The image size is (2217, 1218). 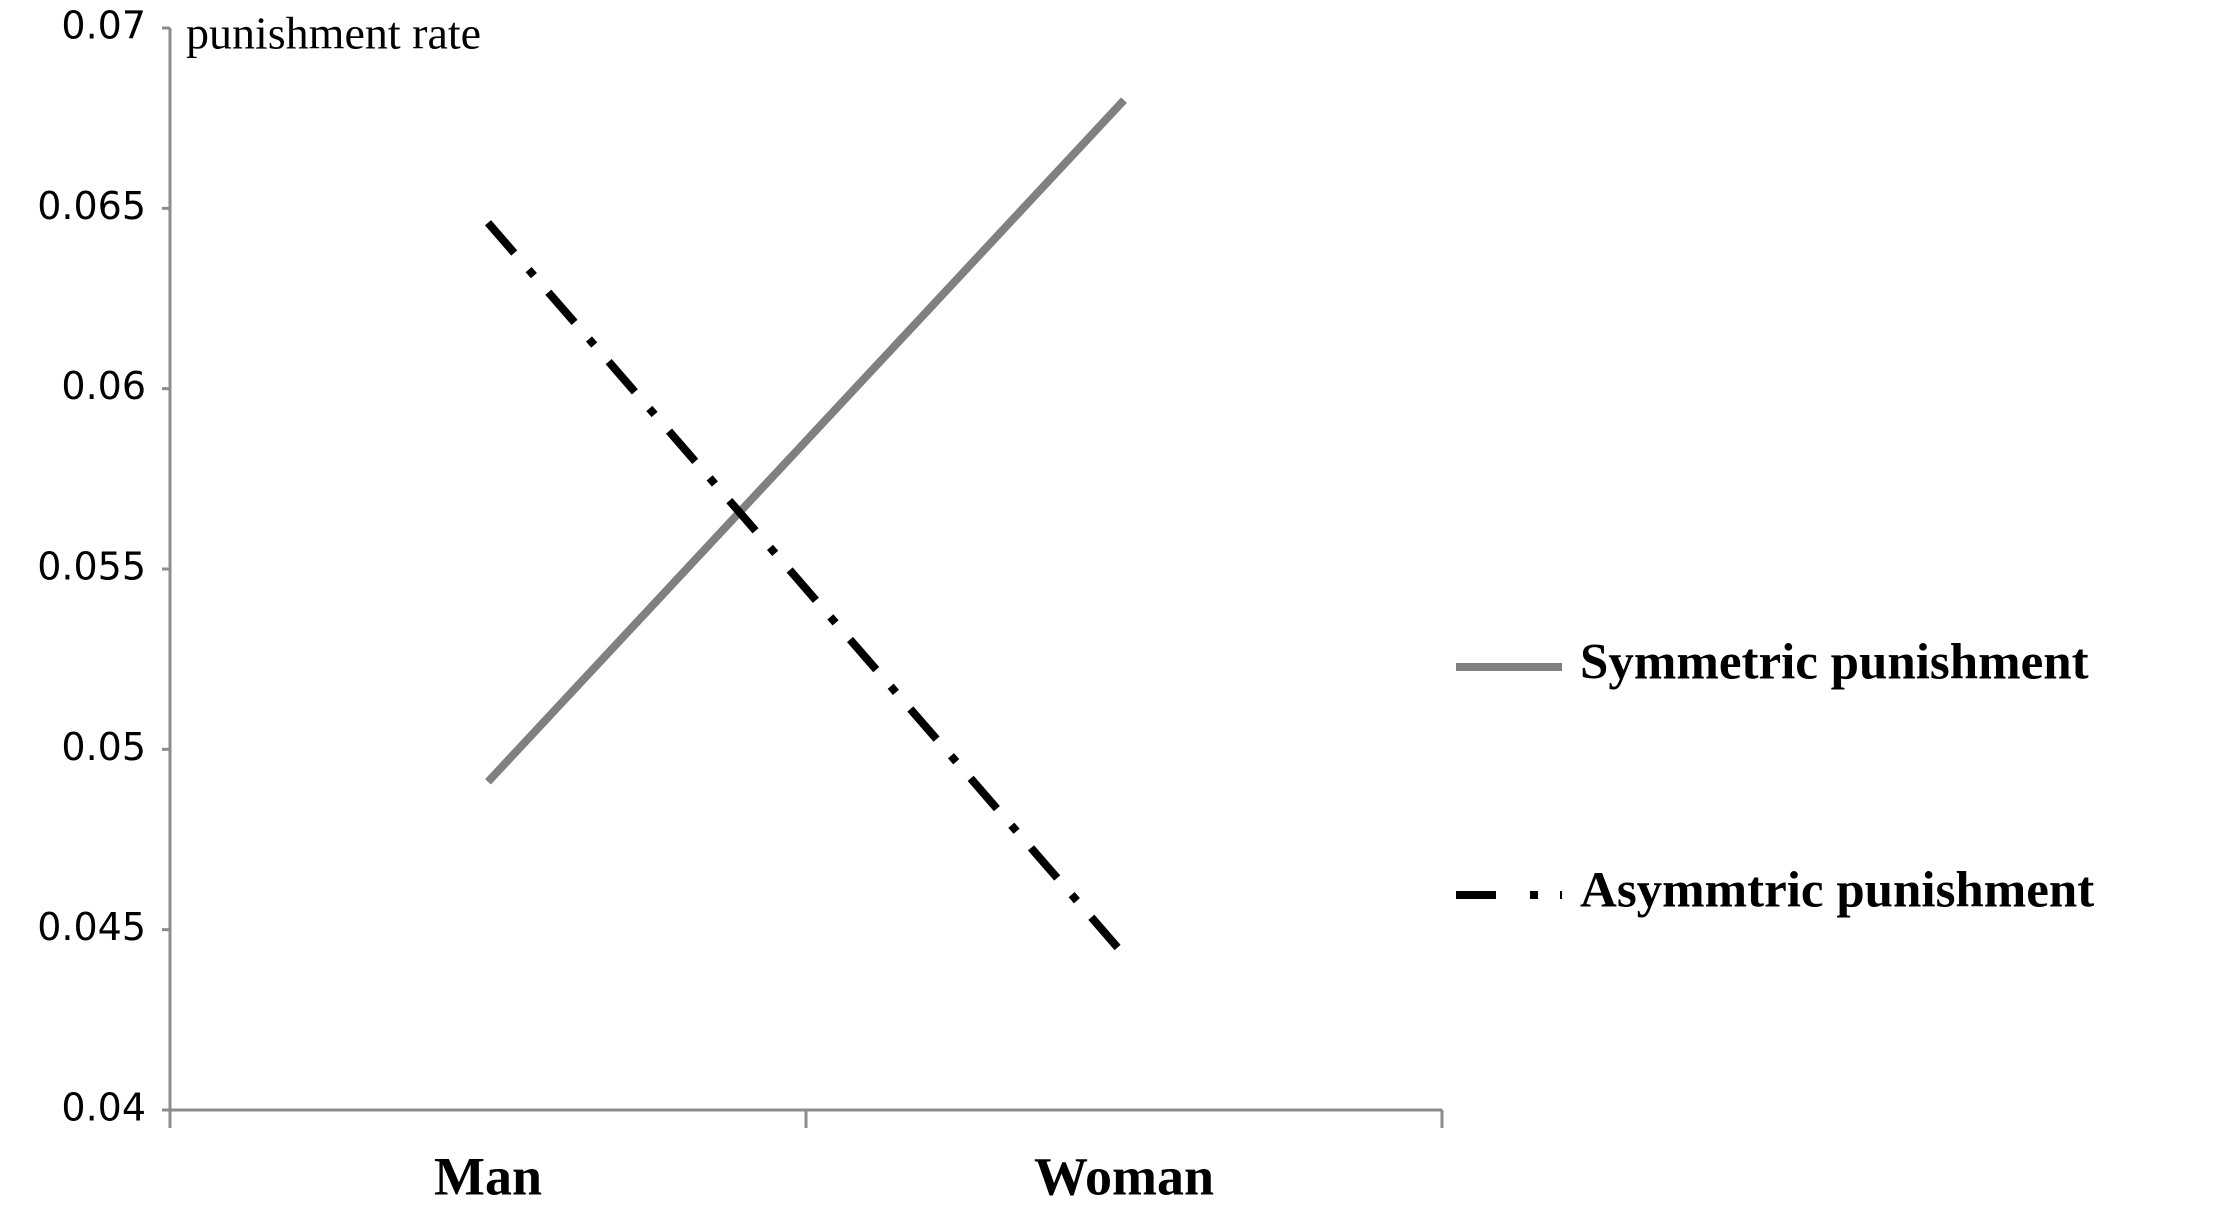 What do you see at coordinates (91, 927) in the screenshot?
I see `y-tick-label: 0.045` at bounding box center [91, 927].